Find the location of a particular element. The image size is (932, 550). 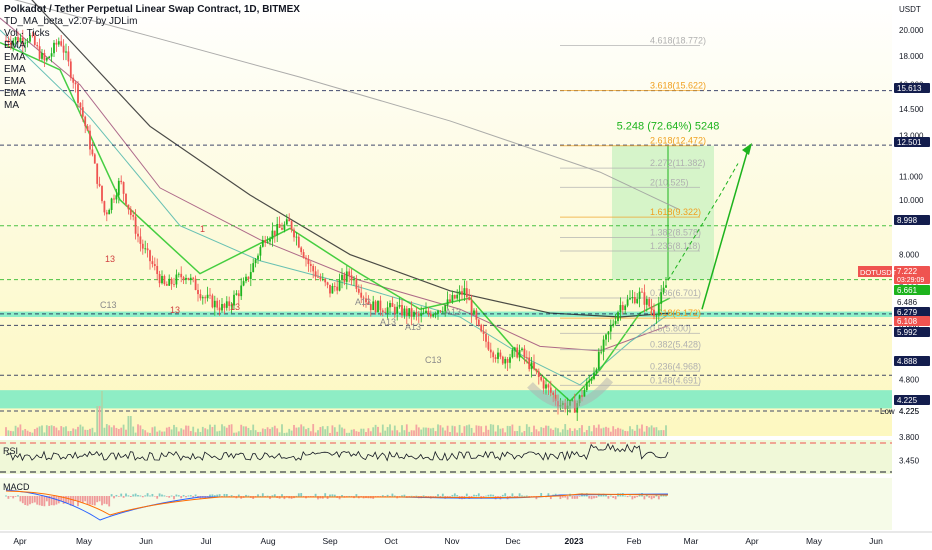

ma-label-6: MA is located at coordinates (11, 105).